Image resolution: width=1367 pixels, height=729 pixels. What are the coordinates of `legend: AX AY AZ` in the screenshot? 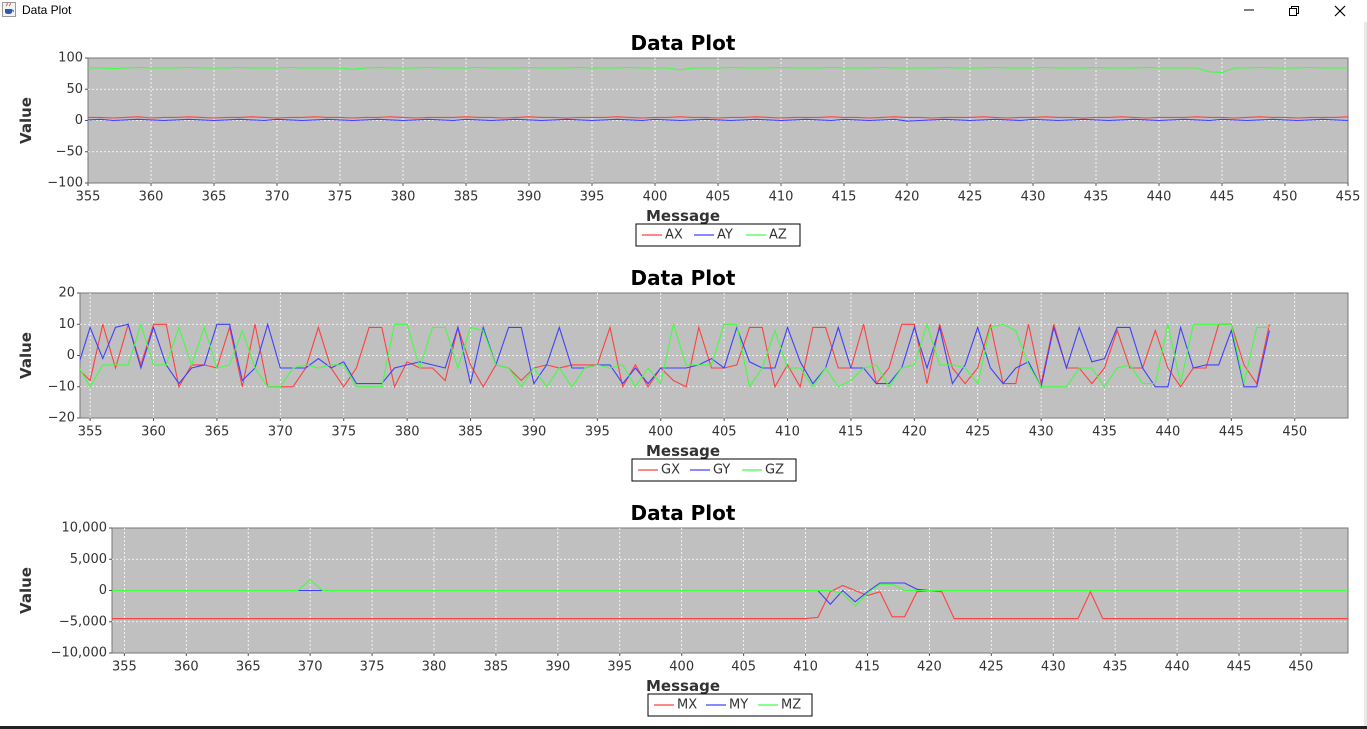 It's located at (718, 235).